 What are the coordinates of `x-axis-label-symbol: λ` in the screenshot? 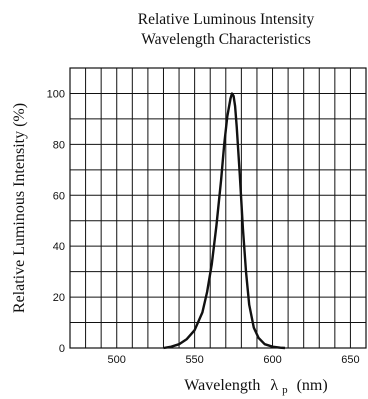 It's located at (274, 385).